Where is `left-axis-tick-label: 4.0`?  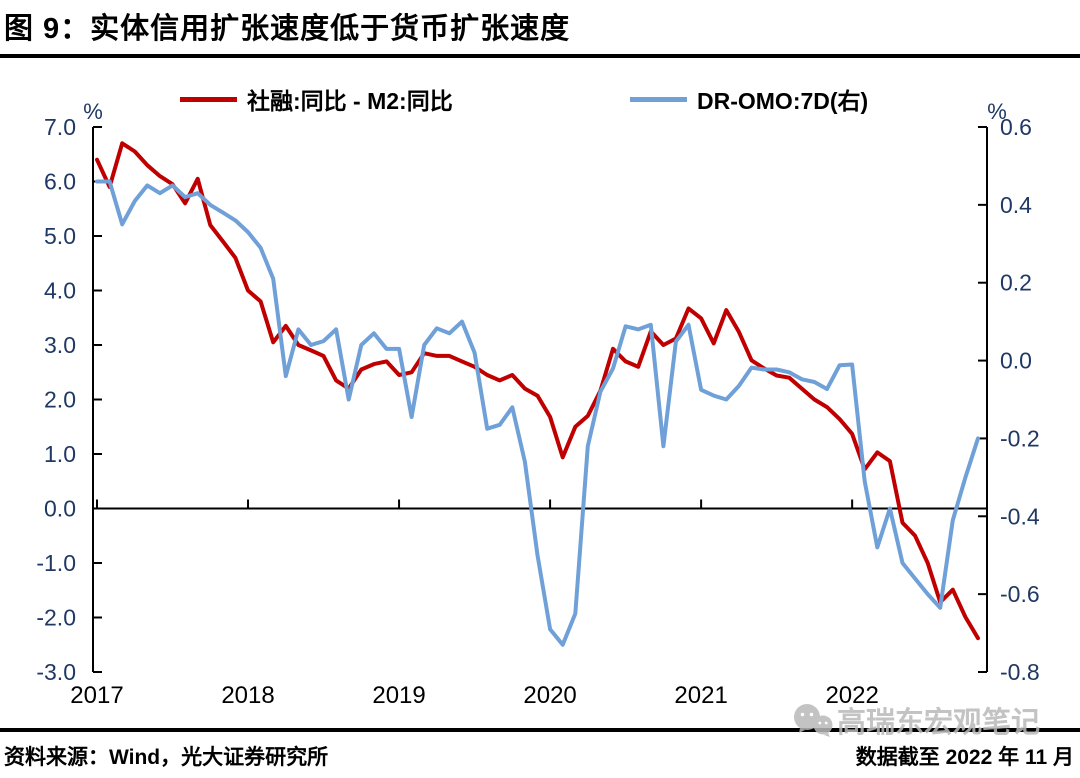 left-axis-tick-label: 4.0 is located at coordinates (60, 291).